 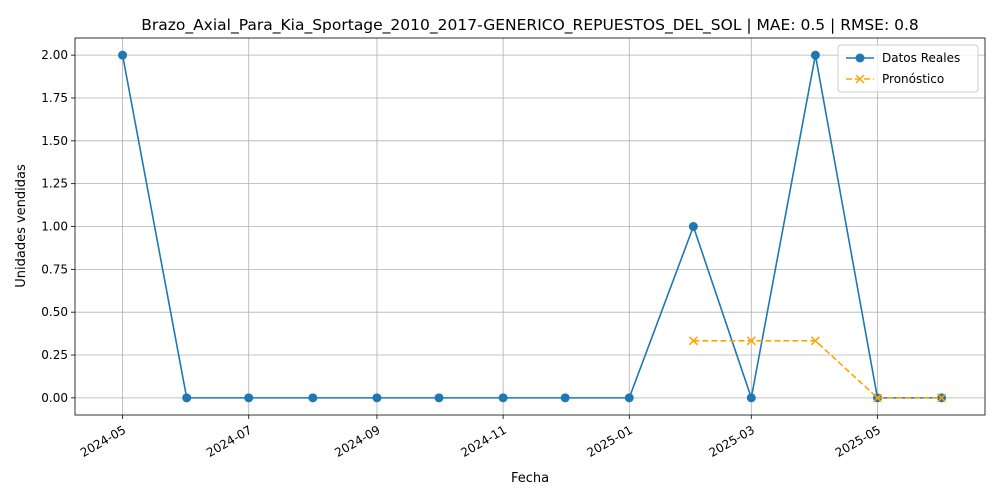 What do you see at coordinates (357, 441) in the screenshot?
I see `x-tick-label: 2024-09` at bounding box center [357, 441].